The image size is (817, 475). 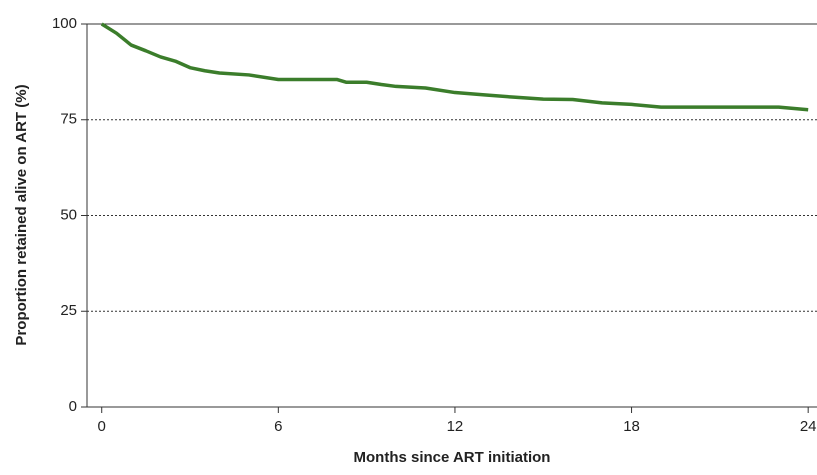 I want to click on y-tick-label: 25, so click(x=68, y=310).